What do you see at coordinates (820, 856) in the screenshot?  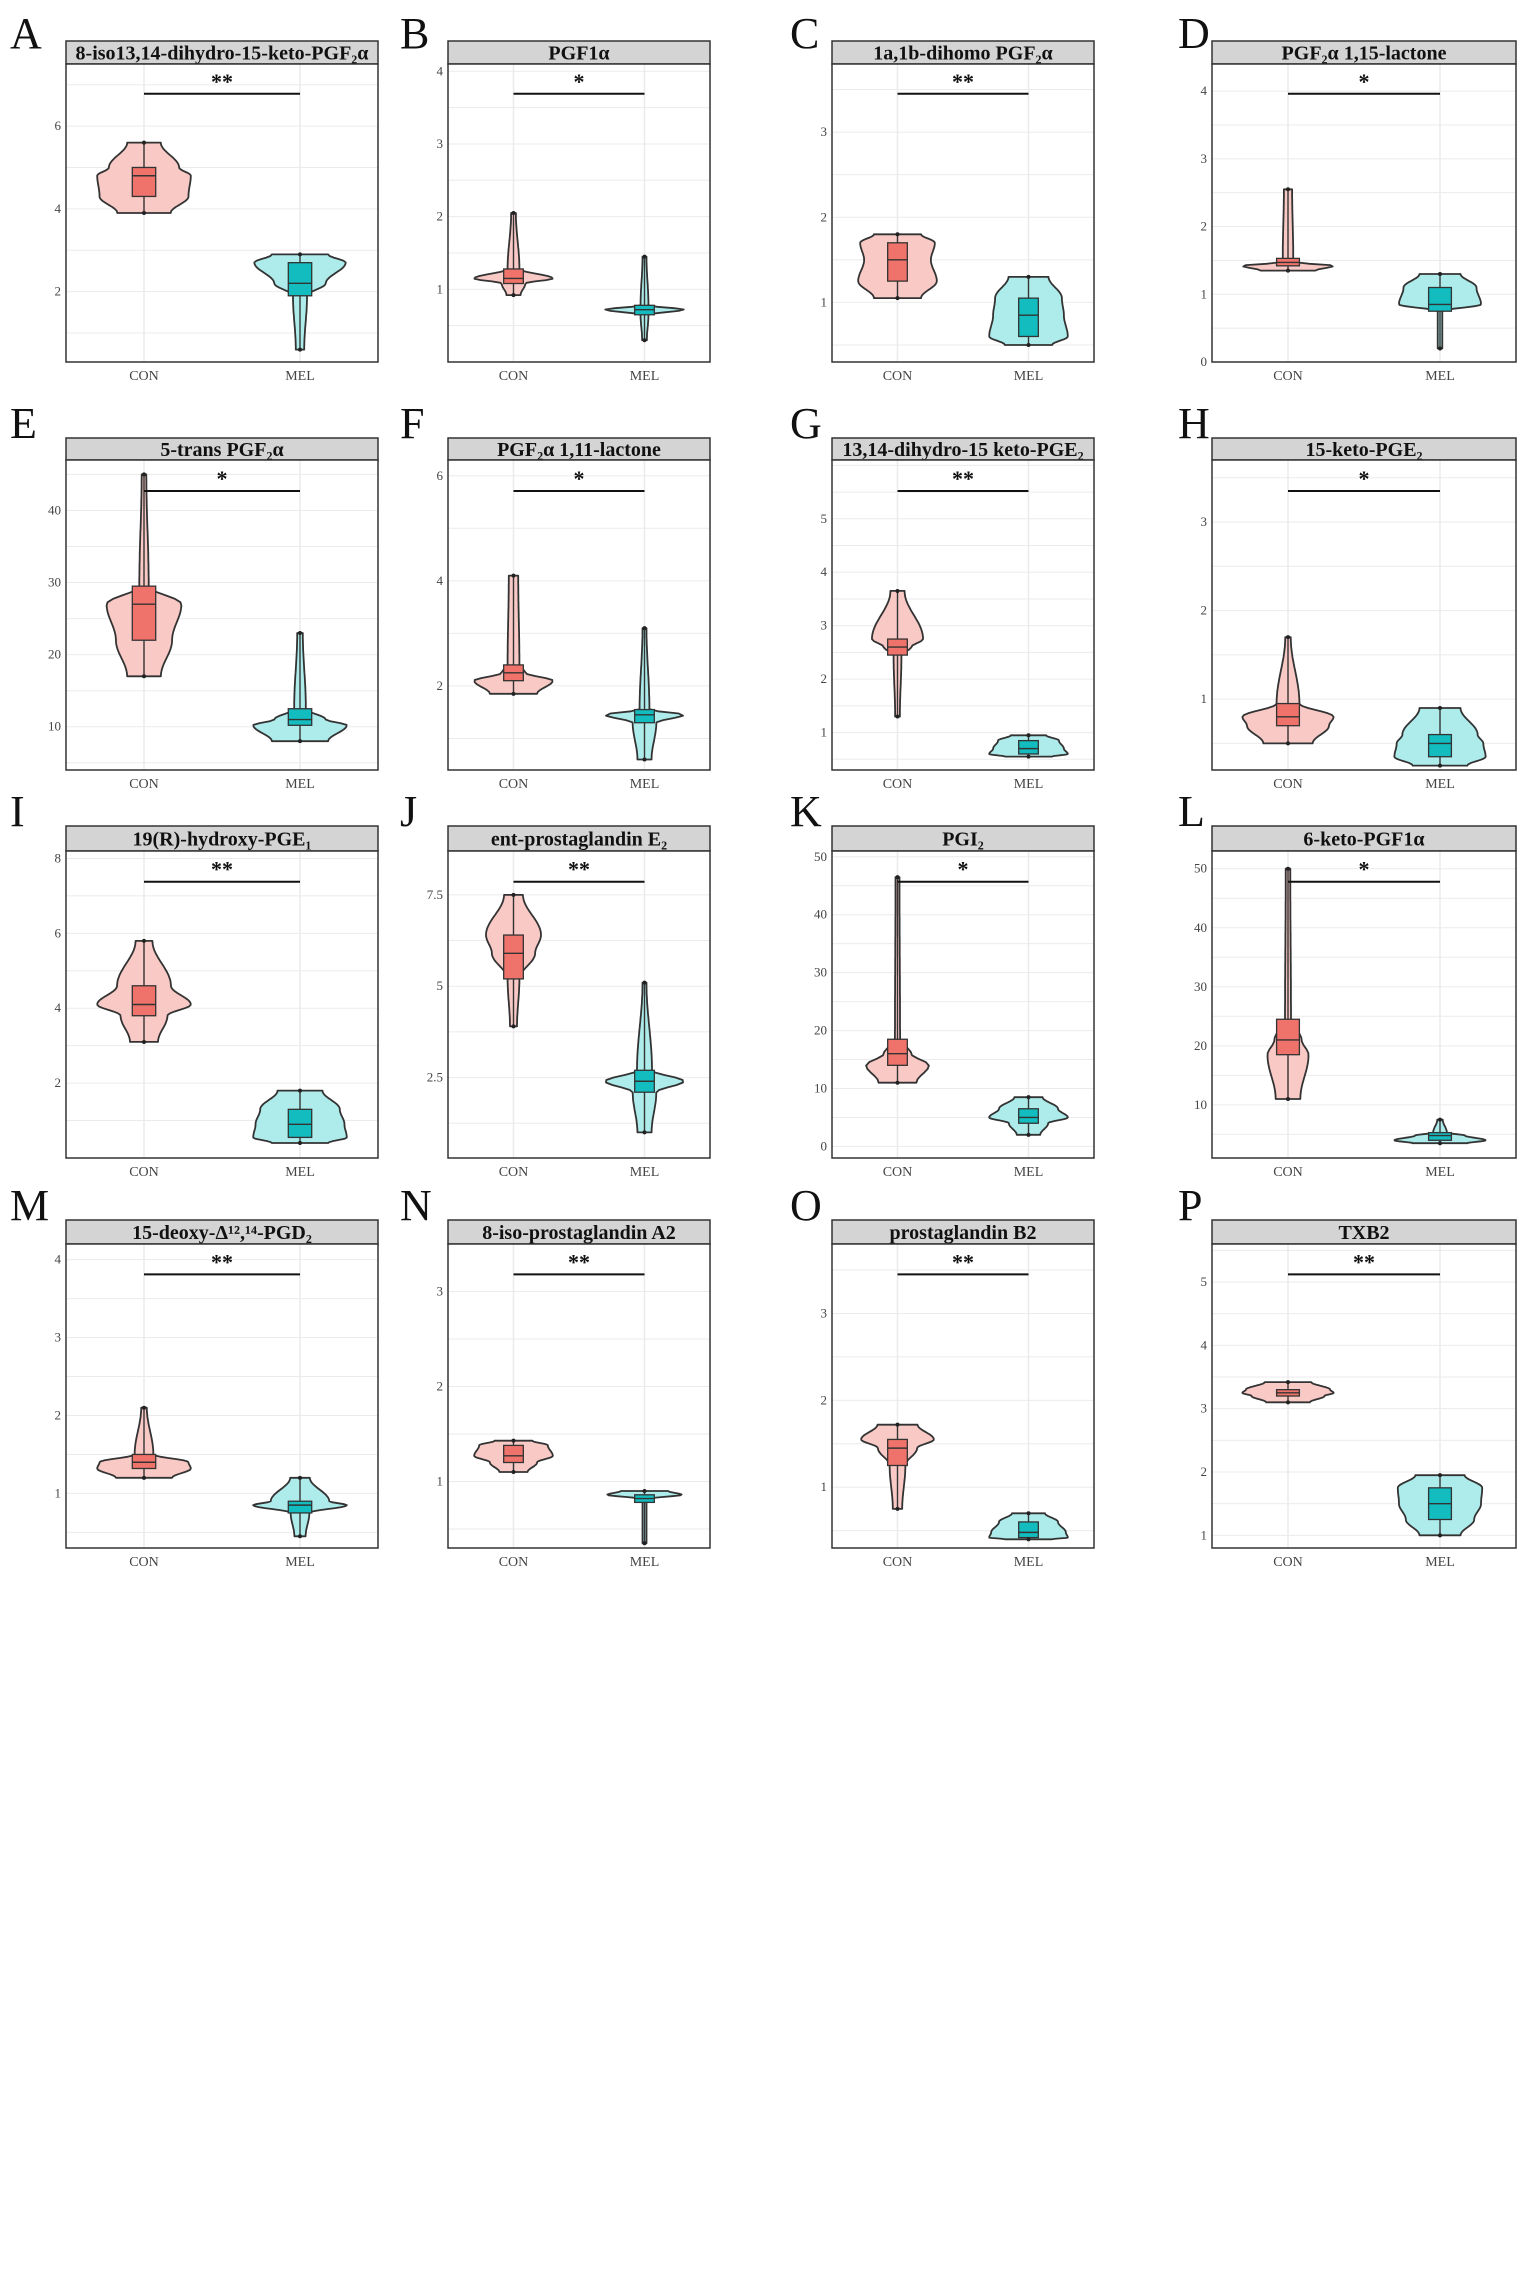 I see `y-tick-label: 50` at bounding box center [820, 856].